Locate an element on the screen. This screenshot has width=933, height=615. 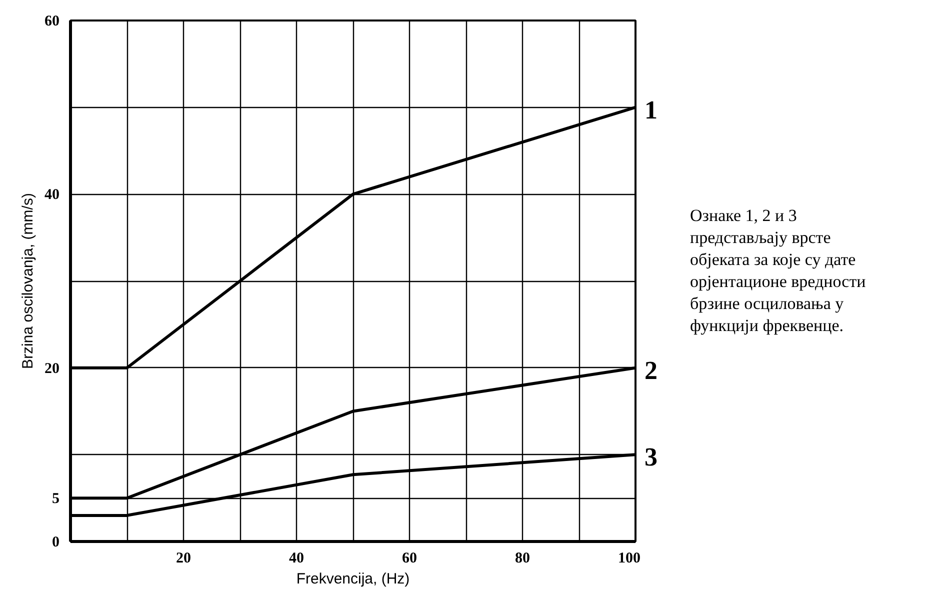
y-tick-label: 60 is located at coordinates (52, 22).